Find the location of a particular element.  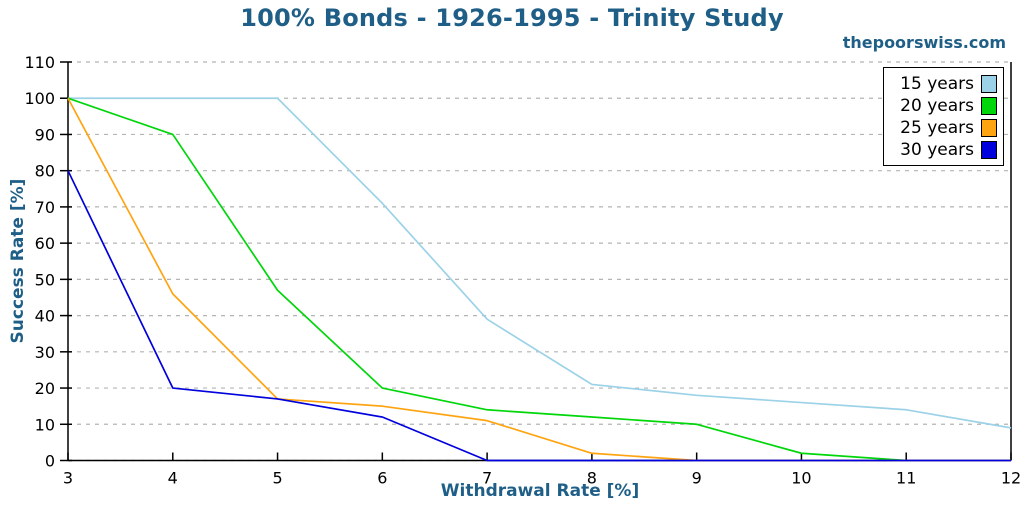

x-tick-label: 5 is located at coordinates (277, 478).